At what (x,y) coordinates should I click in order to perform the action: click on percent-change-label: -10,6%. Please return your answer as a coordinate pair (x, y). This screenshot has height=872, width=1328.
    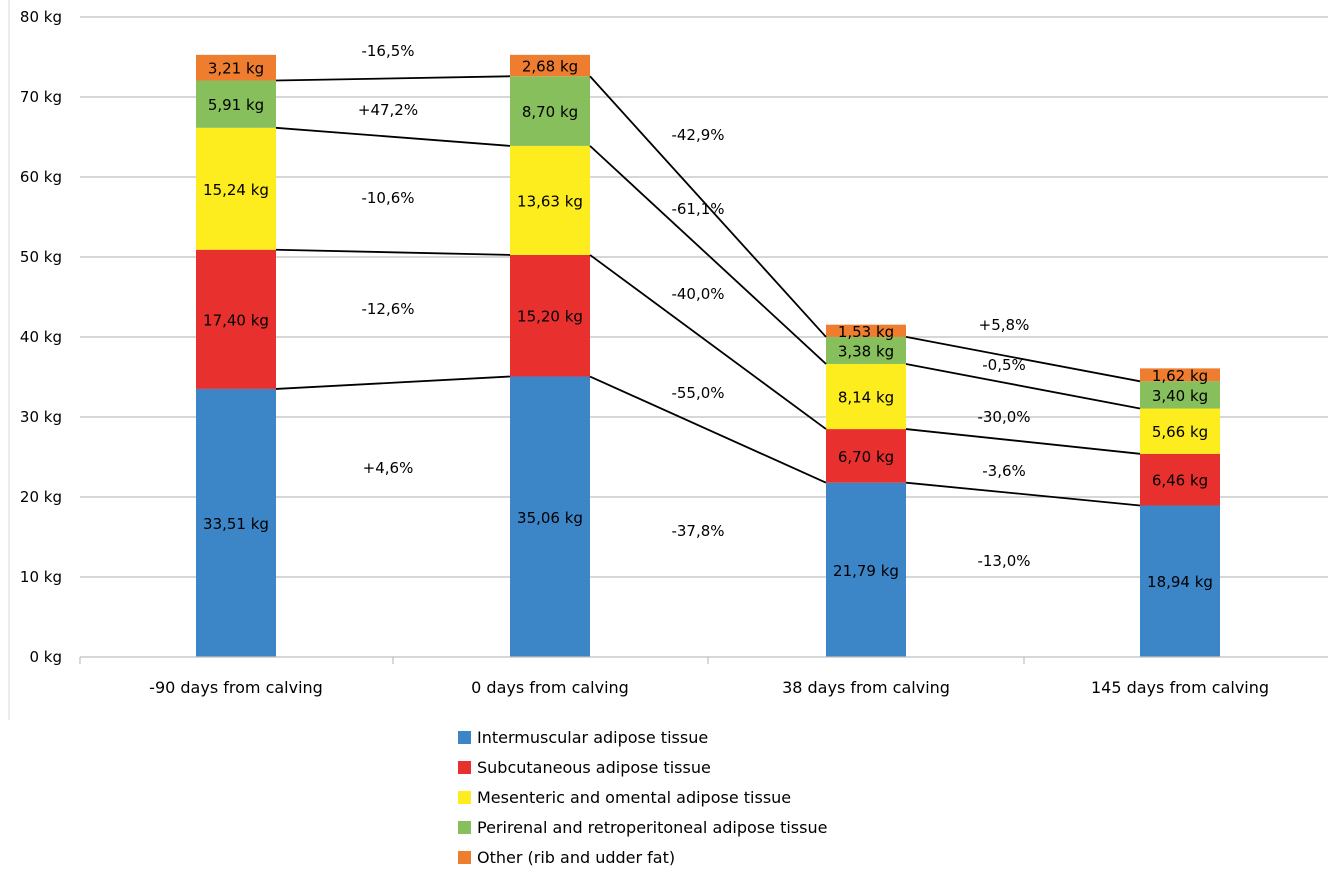
    Looking at the image, I should click on (387, 198).